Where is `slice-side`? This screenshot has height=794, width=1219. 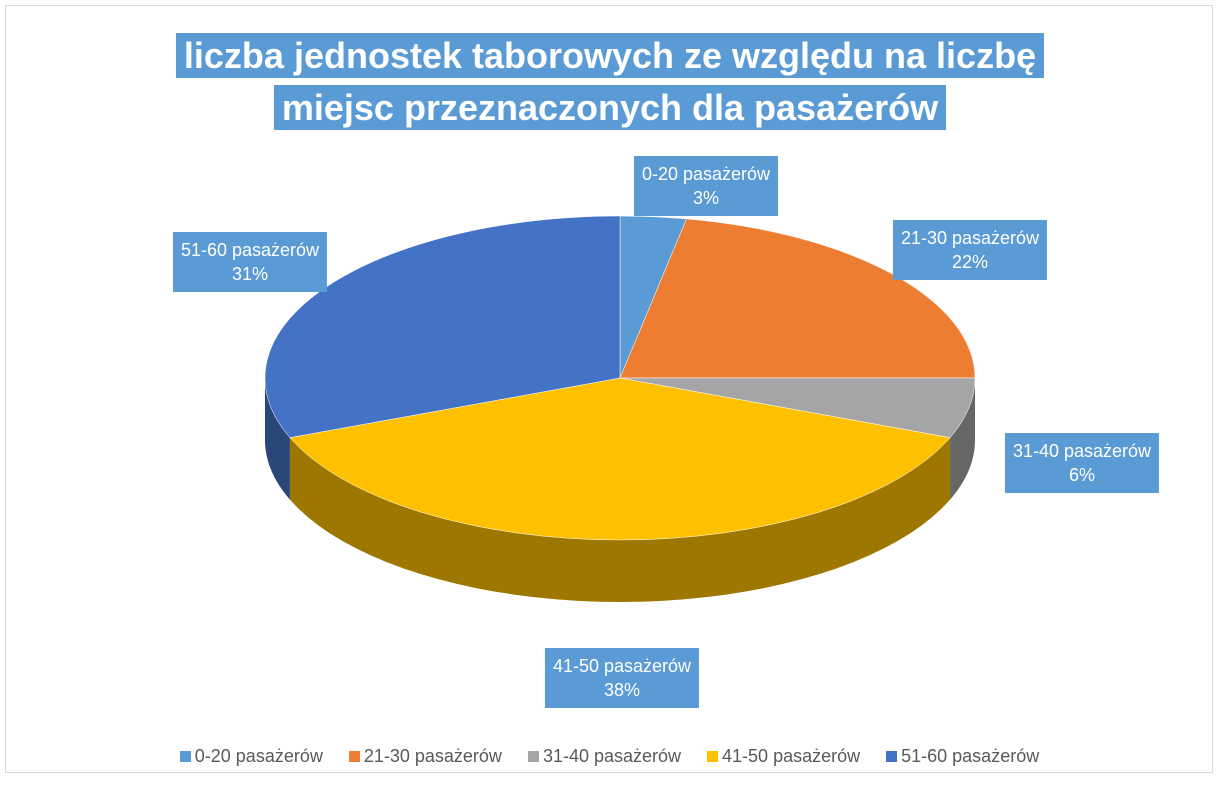
slice-side is located at coordinates (620, 519).